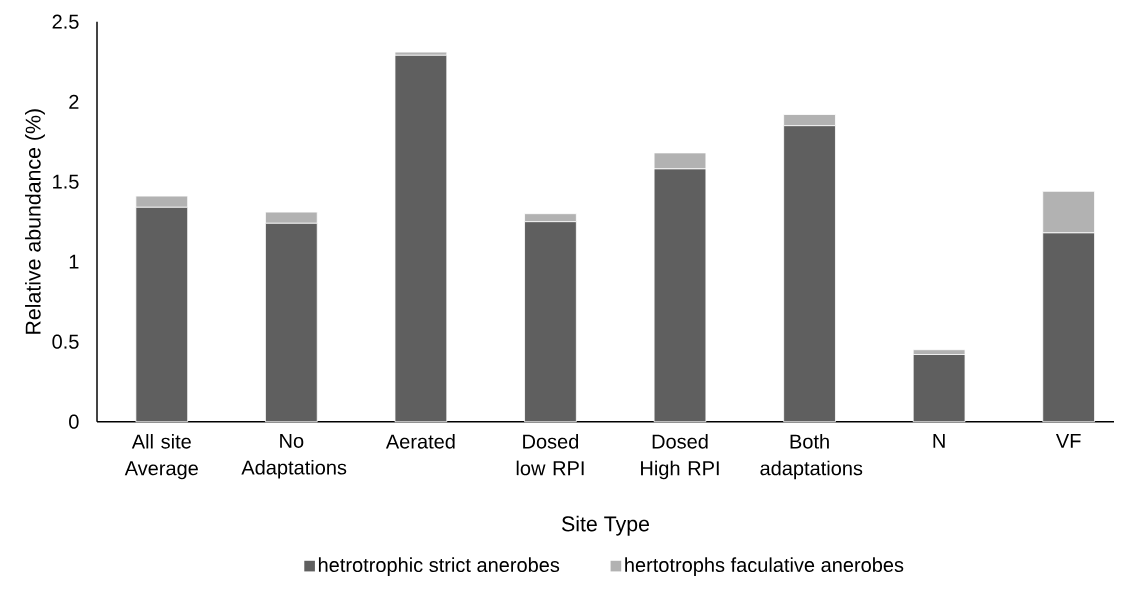 This screenshot has height=594, width=1126. I want to click on x-tick-label: Aerated, so click(420, 441).